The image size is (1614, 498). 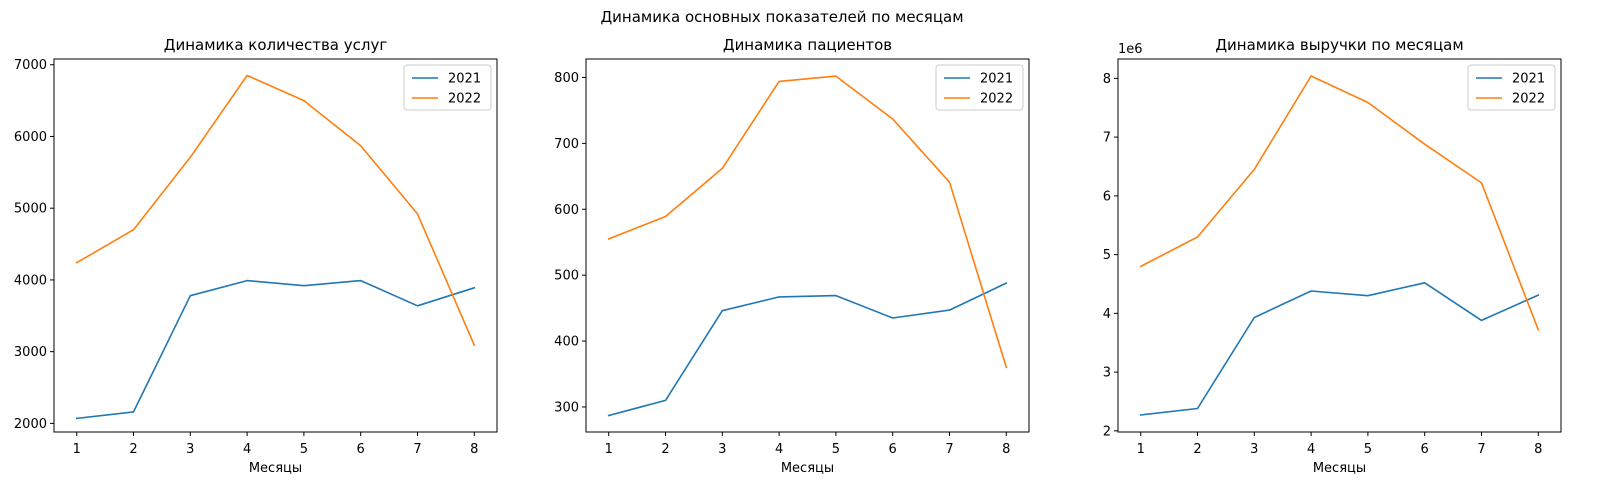 I want to click on chart-title: Динамика выручки по месяцам, so click(x=1339, y=45).